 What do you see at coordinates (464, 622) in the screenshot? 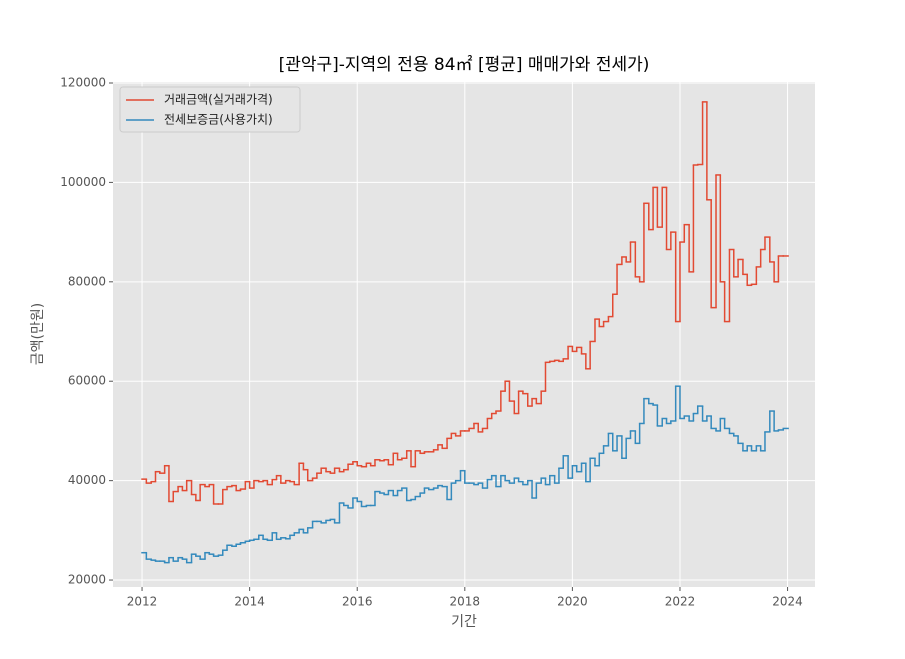
I see `x-axis-label: 기간` at bounding box center [464, 622].